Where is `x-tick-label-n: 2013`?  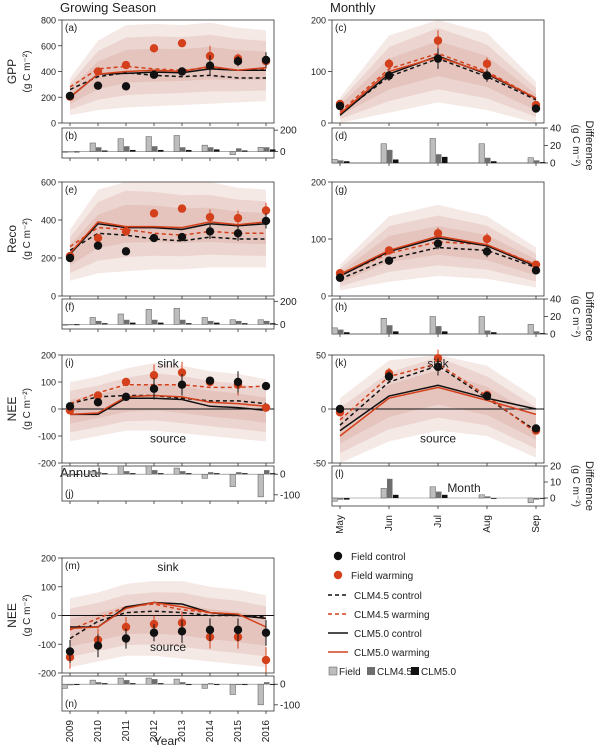
x-tick-label-n: 2013 is located at coordinates (182, 731).